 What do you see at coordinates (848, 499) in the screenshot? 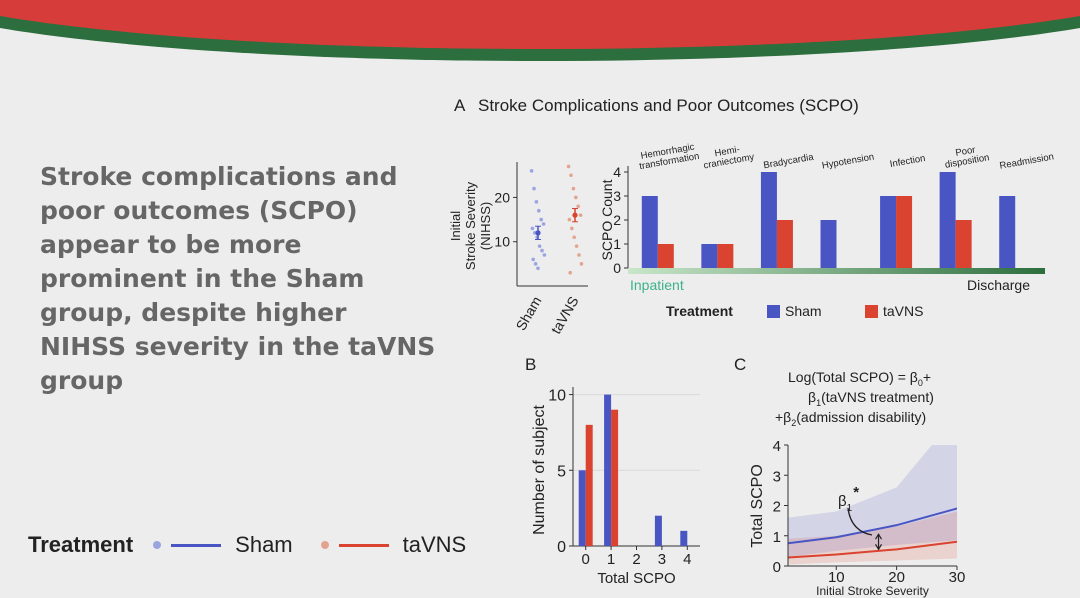
I see `svg-text: β1*` at bounding box center [848, 499].